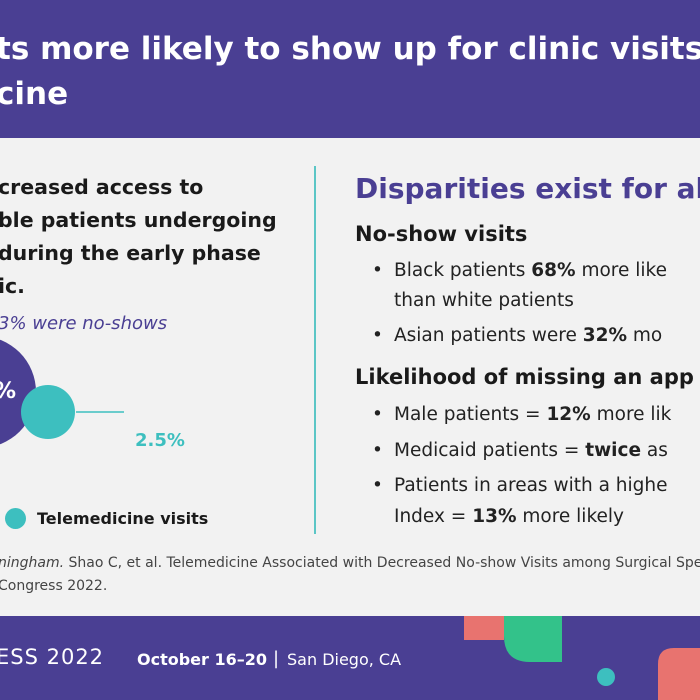  What do you see at coordinates (531, 485) in the screenshot?
I see `bullet-text: Patients in areas with a highe` at bounding box center [531, 485].